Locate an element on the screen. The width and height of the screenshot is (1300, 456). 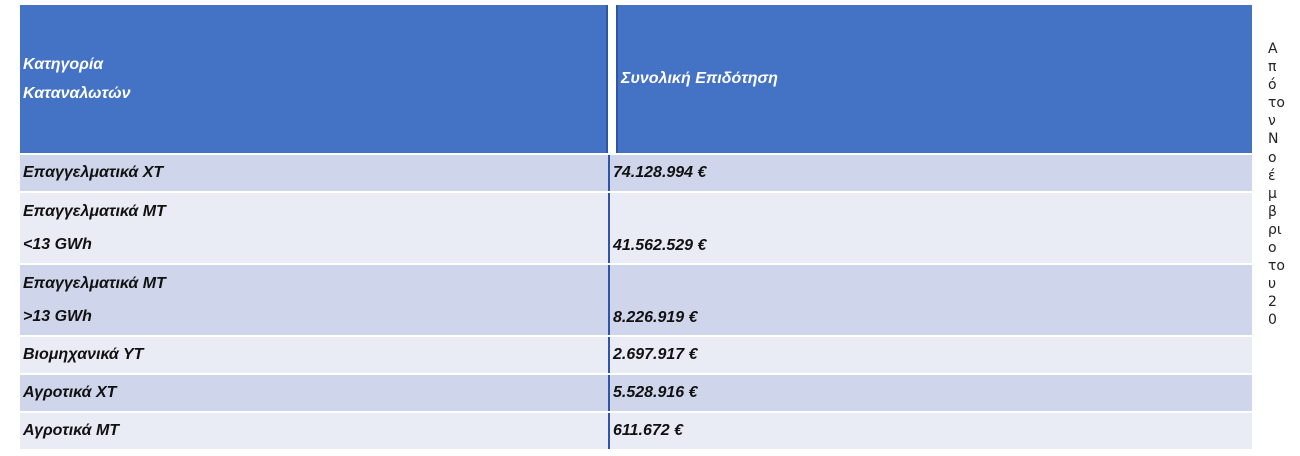
amount-cell: 74.128.994 € is located at coordinates (931, 173).